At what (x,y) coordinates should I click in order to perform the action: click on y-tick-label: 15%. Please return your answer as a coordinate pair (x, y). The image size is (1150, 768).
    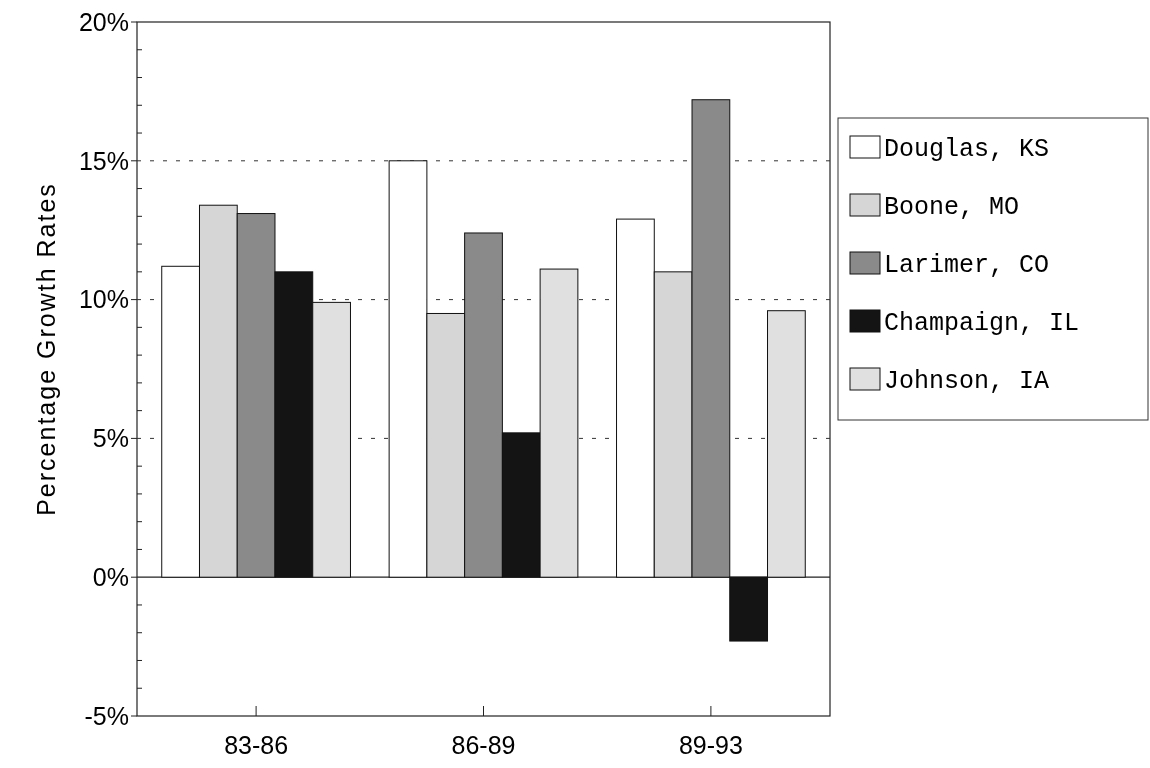
    Looking at the image, I should click on (103, 160).